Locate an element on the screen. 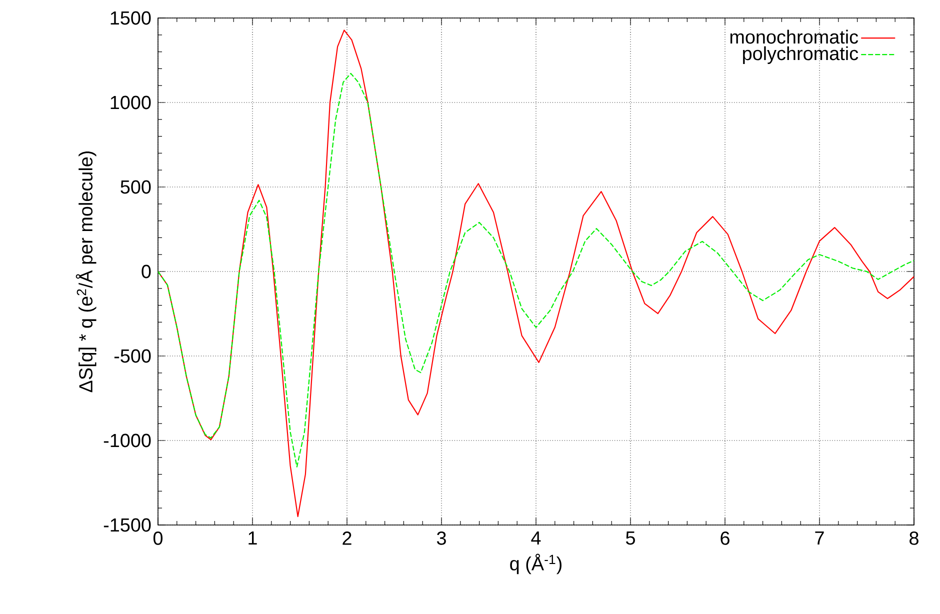  x-tick-label: 6 is located at coordinates (725, 538).